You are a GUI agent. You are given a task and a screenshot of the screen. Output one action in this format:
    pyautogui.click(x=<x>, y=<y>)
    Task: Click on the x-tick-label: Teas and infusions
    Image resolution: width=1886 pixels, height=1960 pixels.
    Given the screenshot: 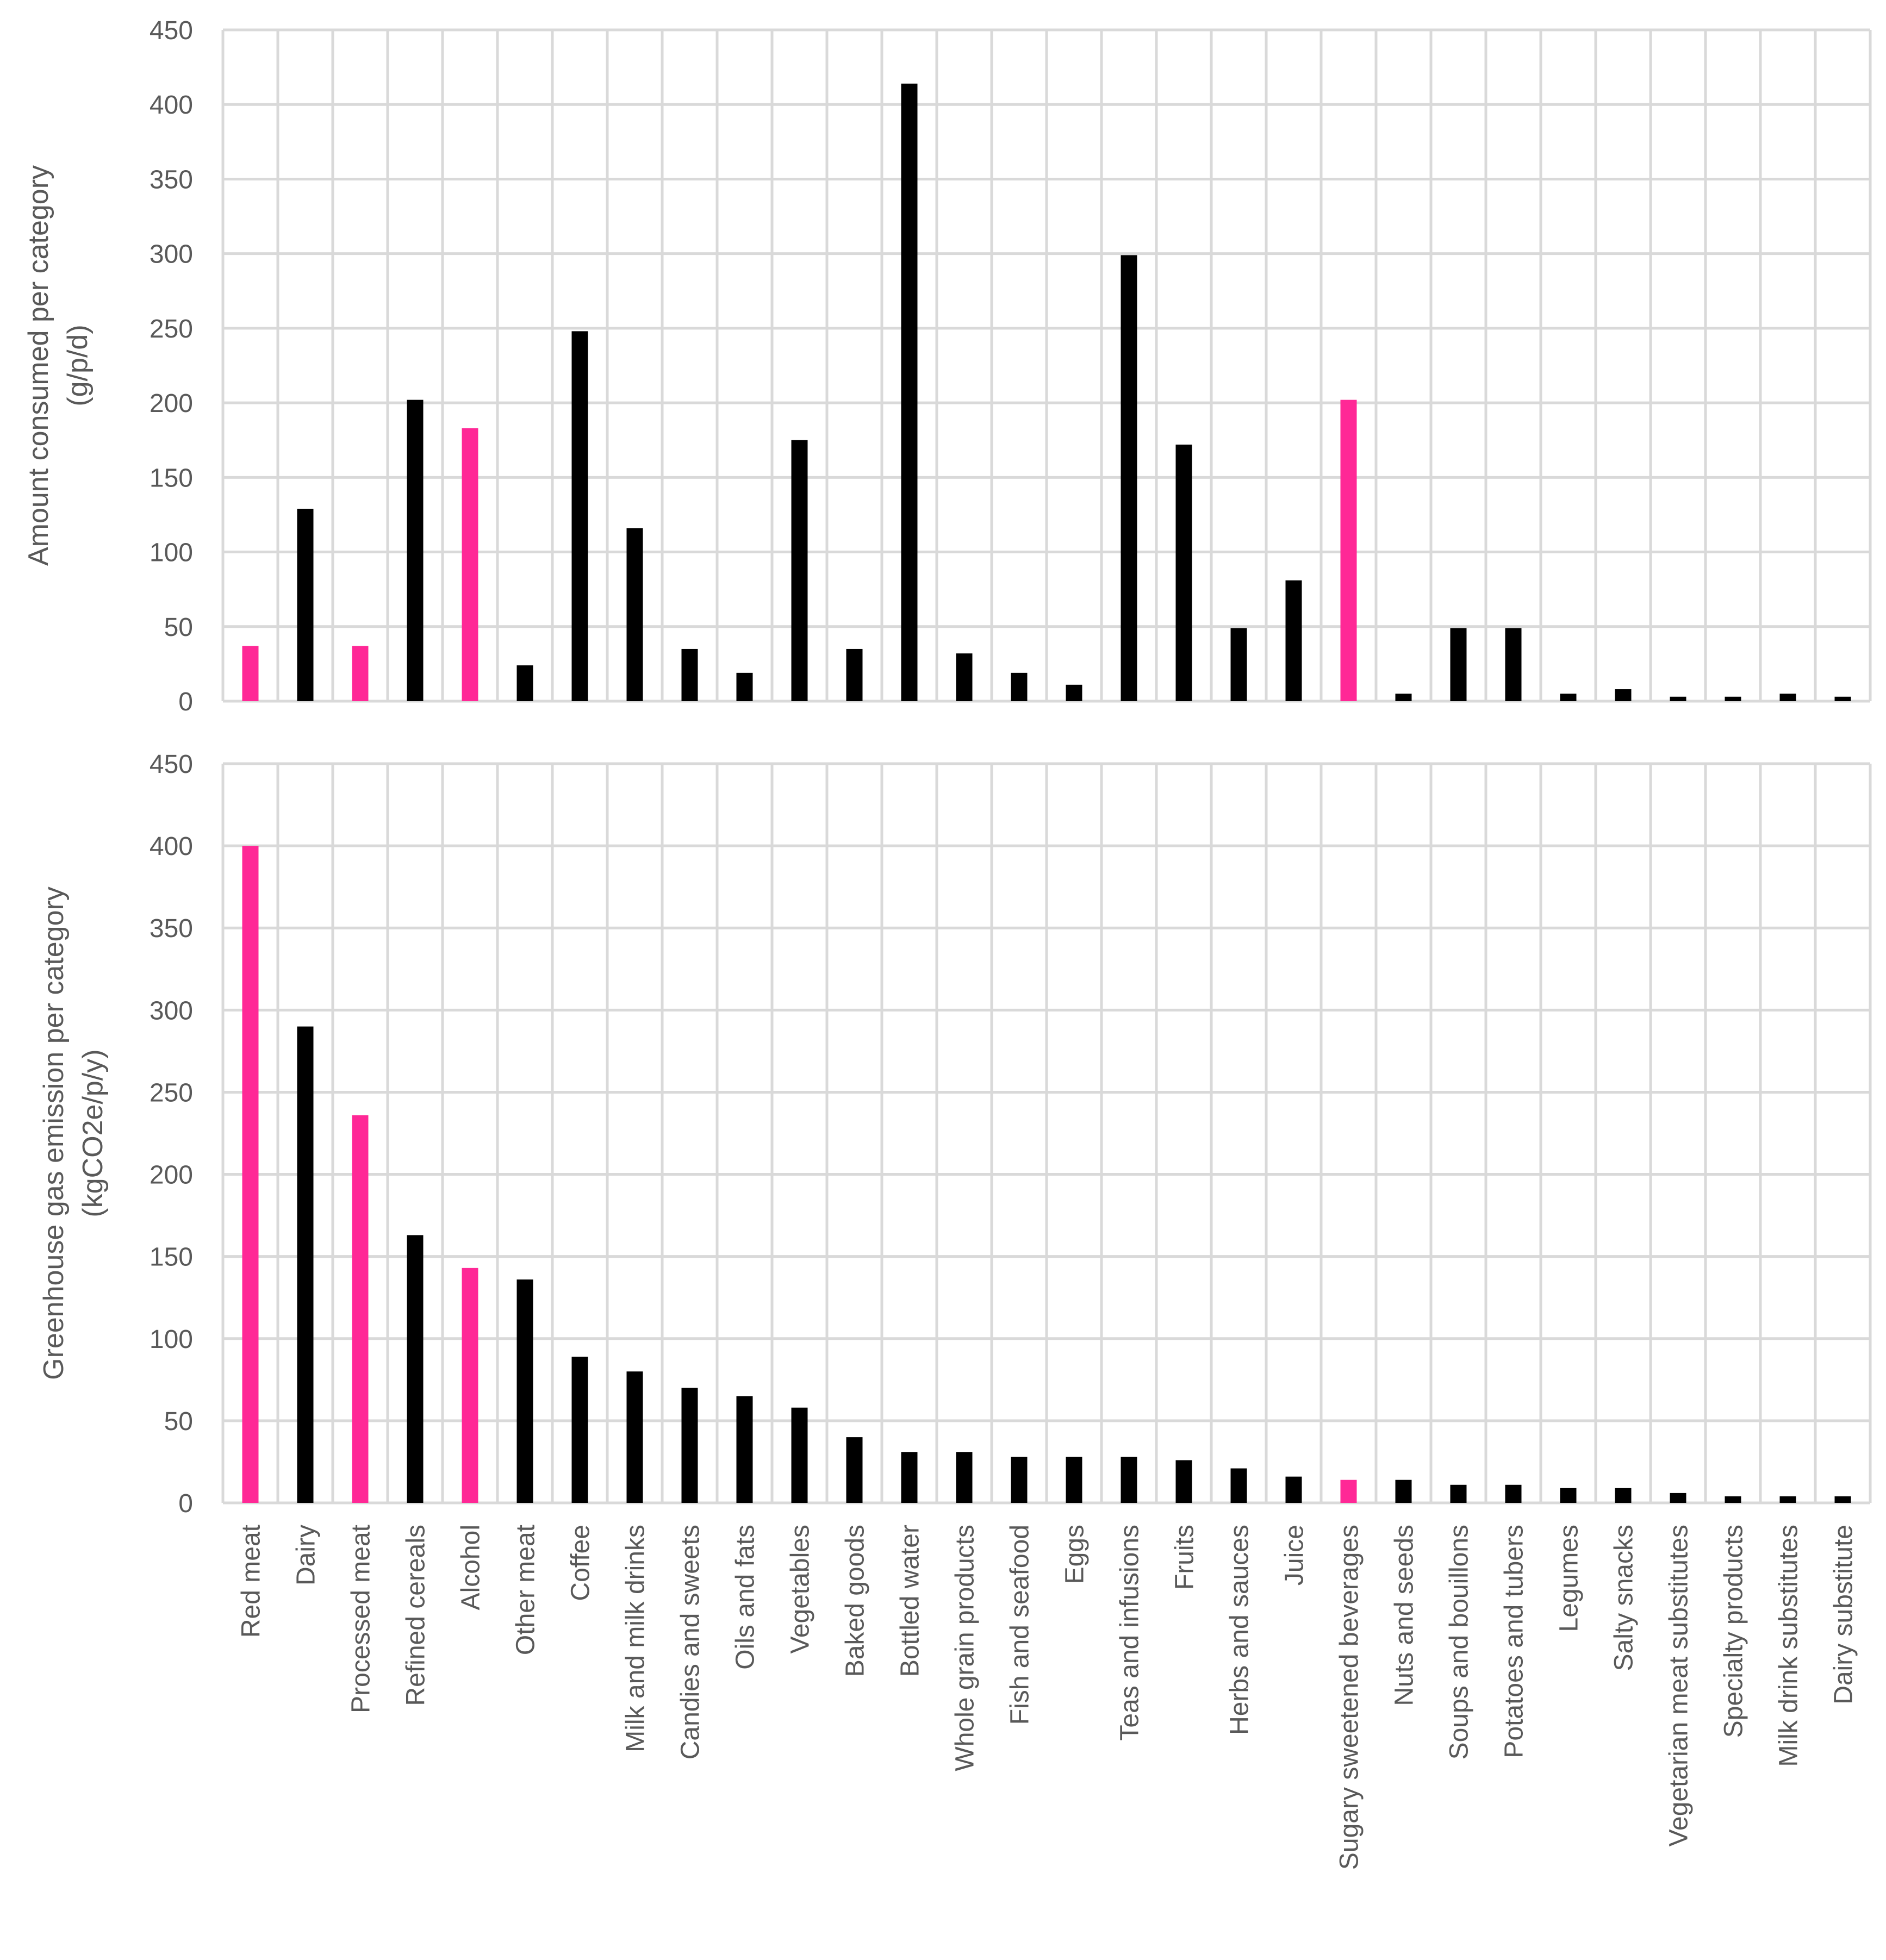 What is the action you would take?
    pyautogui.click(x=1130, y=1633)
    